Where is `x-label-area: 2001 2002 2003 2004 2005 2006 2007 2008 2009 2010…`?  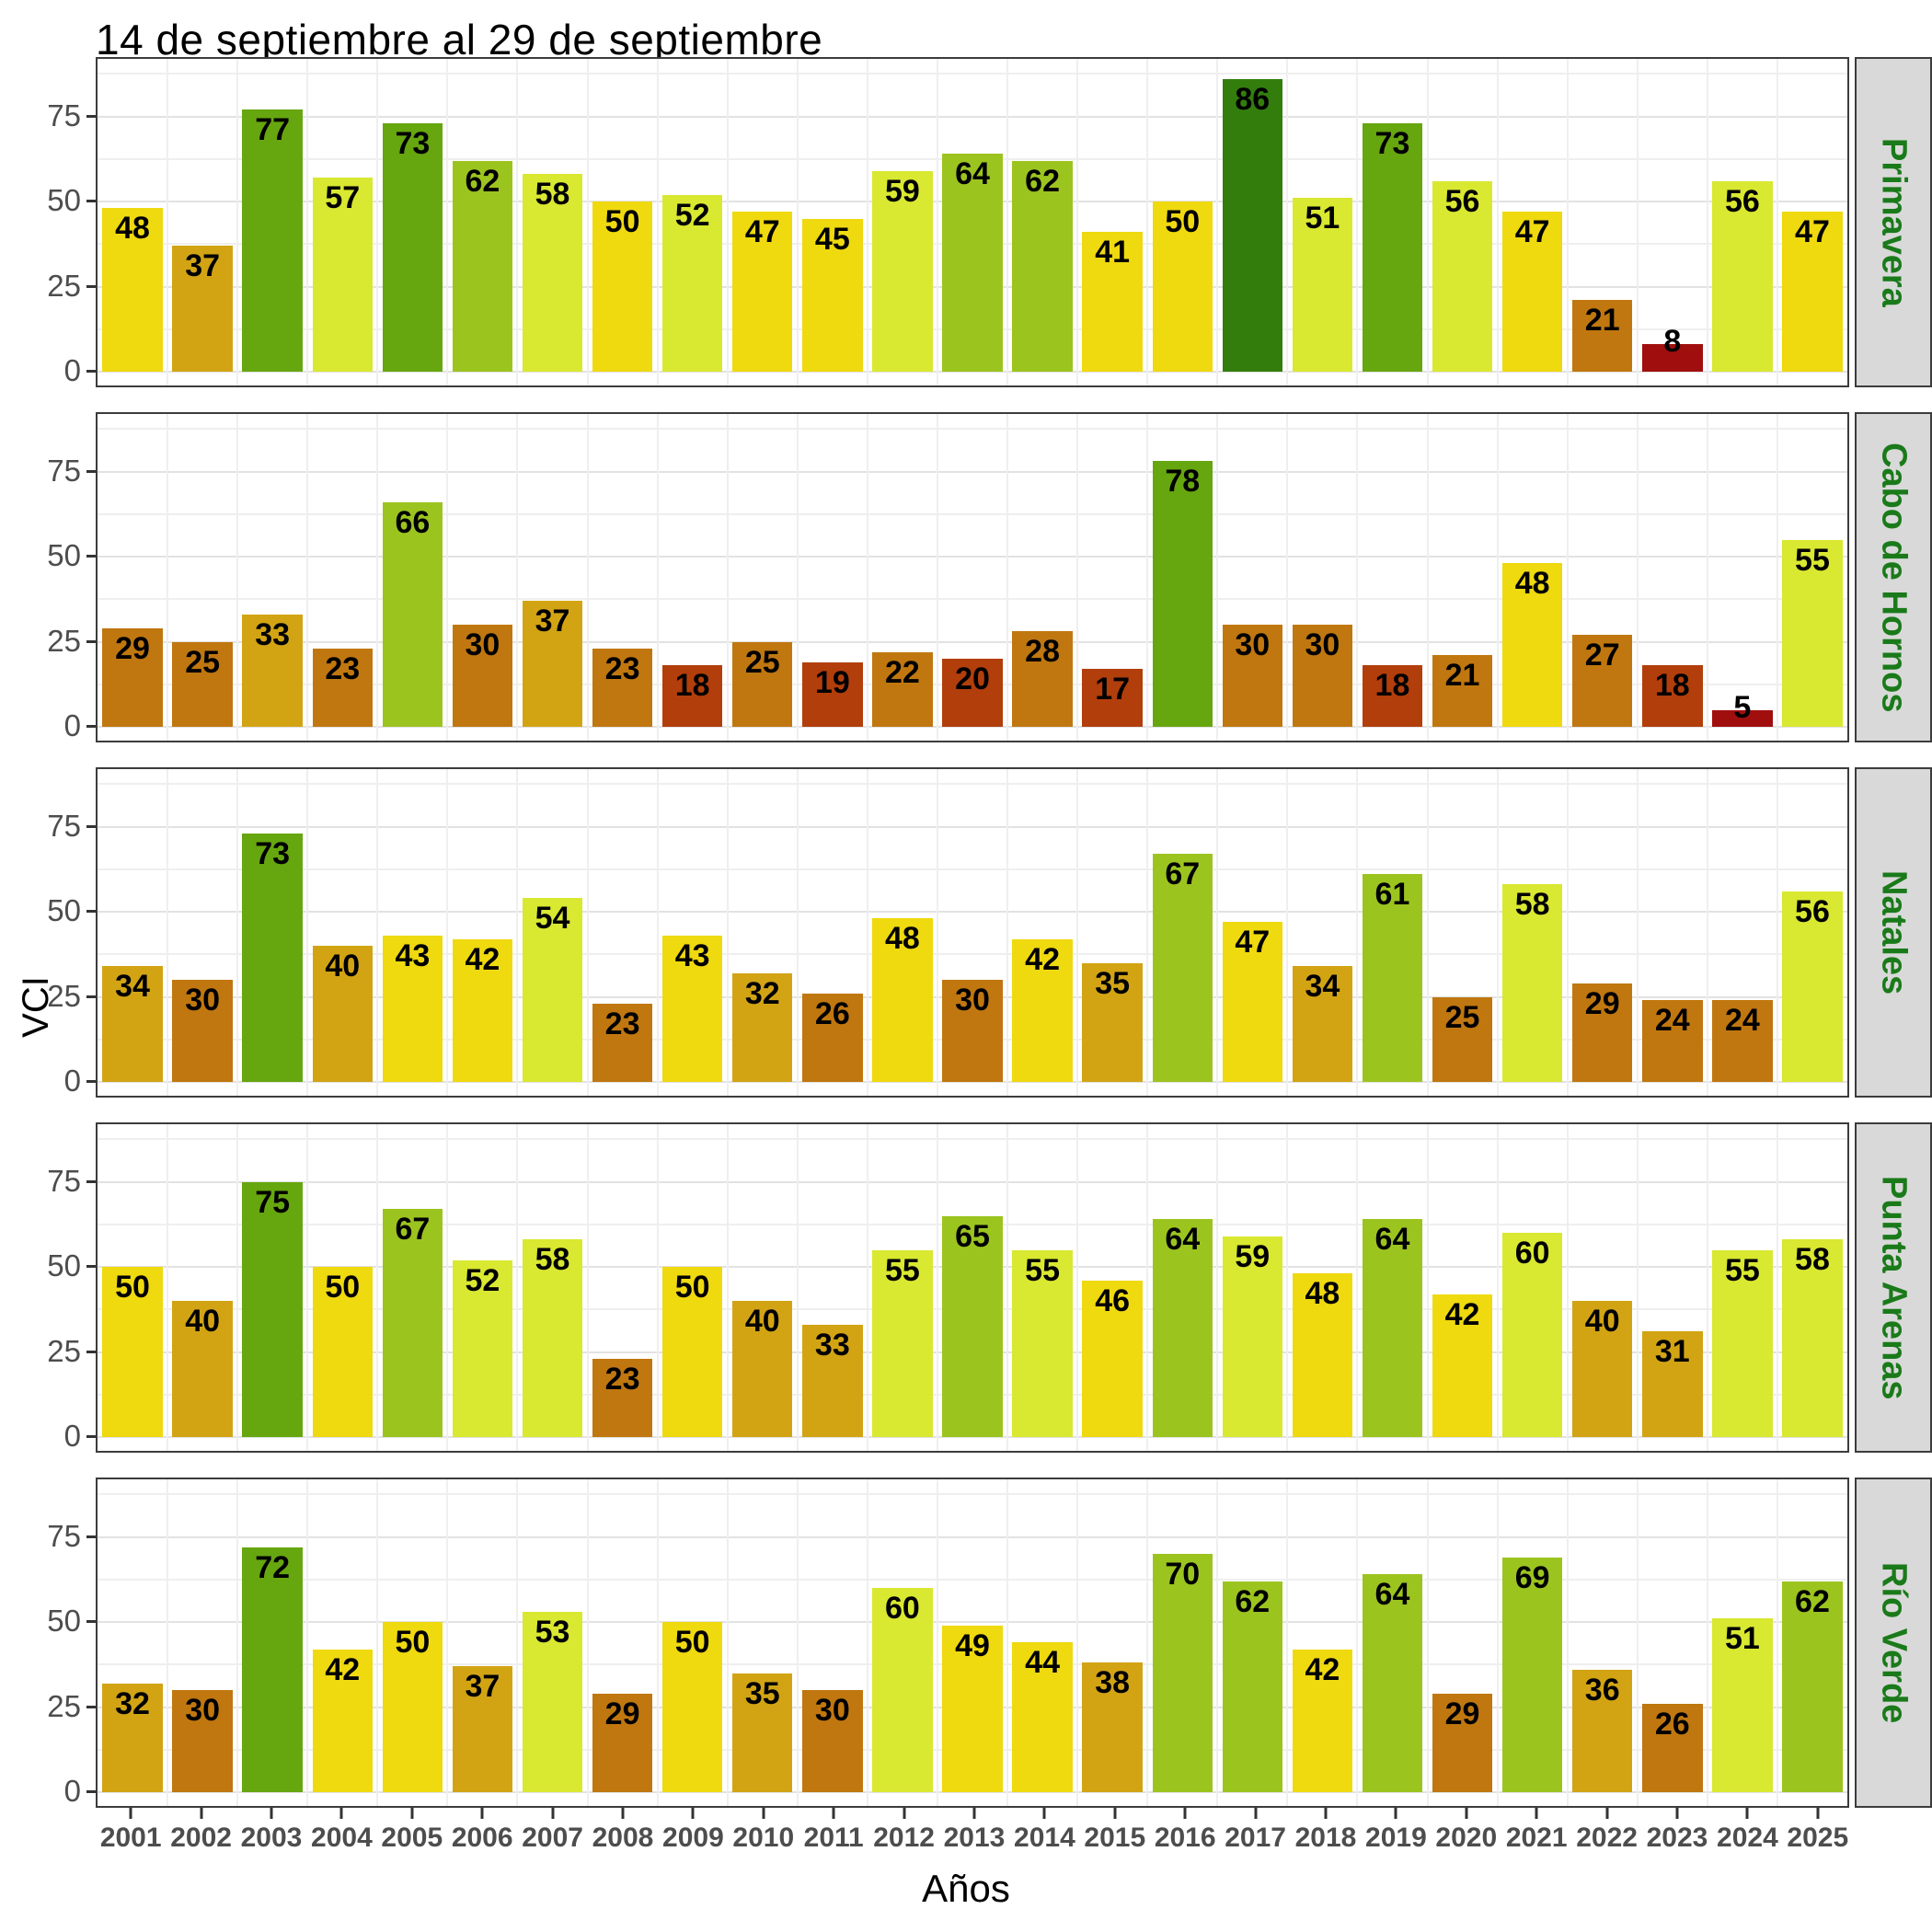
x-label-area: 2001 2002 2003 2004 2005 2006 2007 2008 2009 2010… is located at coordinates (974, 1839).